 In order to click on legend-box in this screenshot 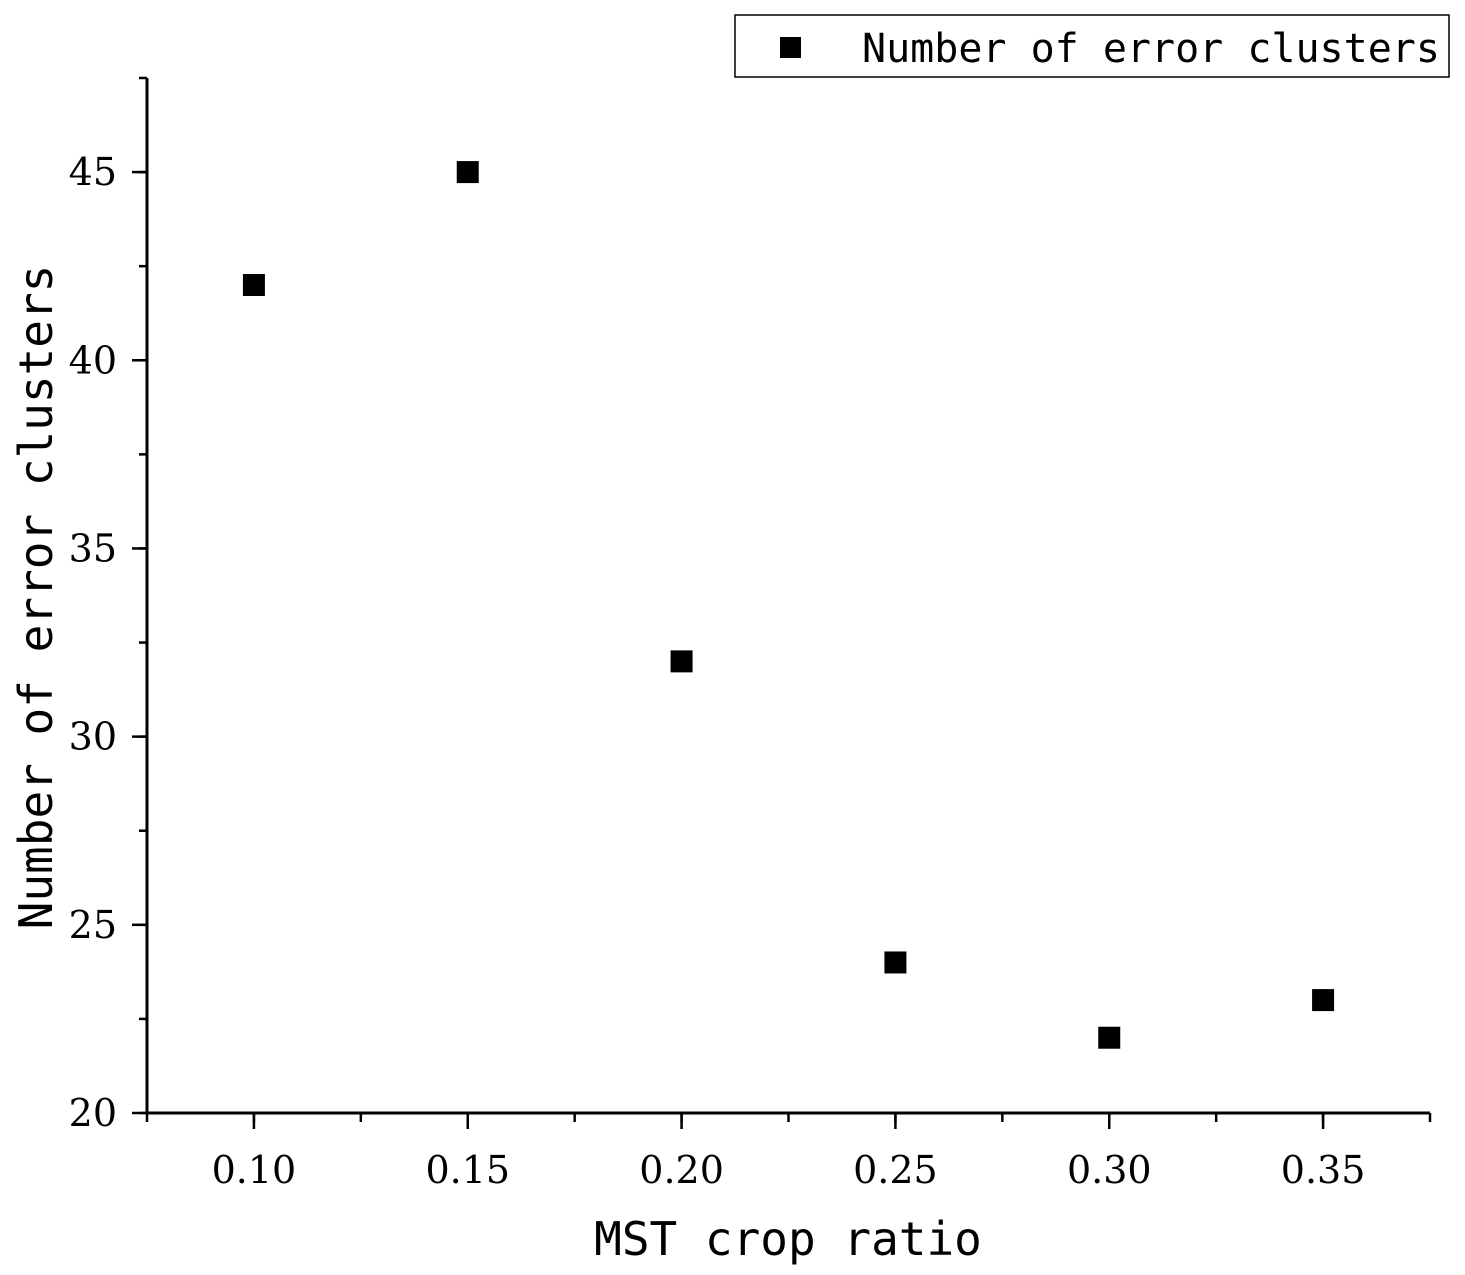, I will do `click(1092, 46)`.